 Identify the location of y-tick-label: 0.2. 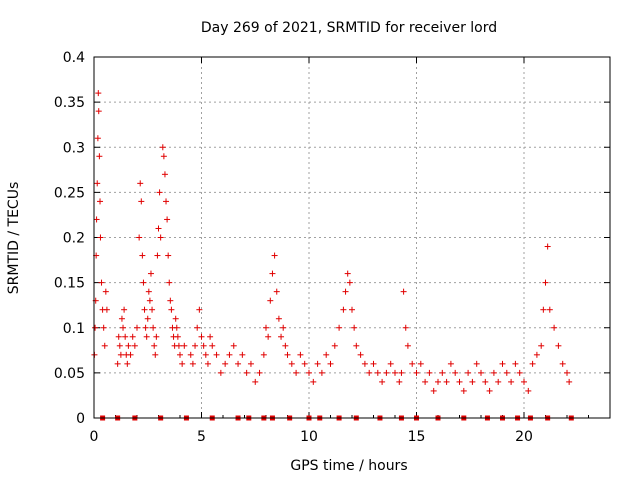
(74, 239).